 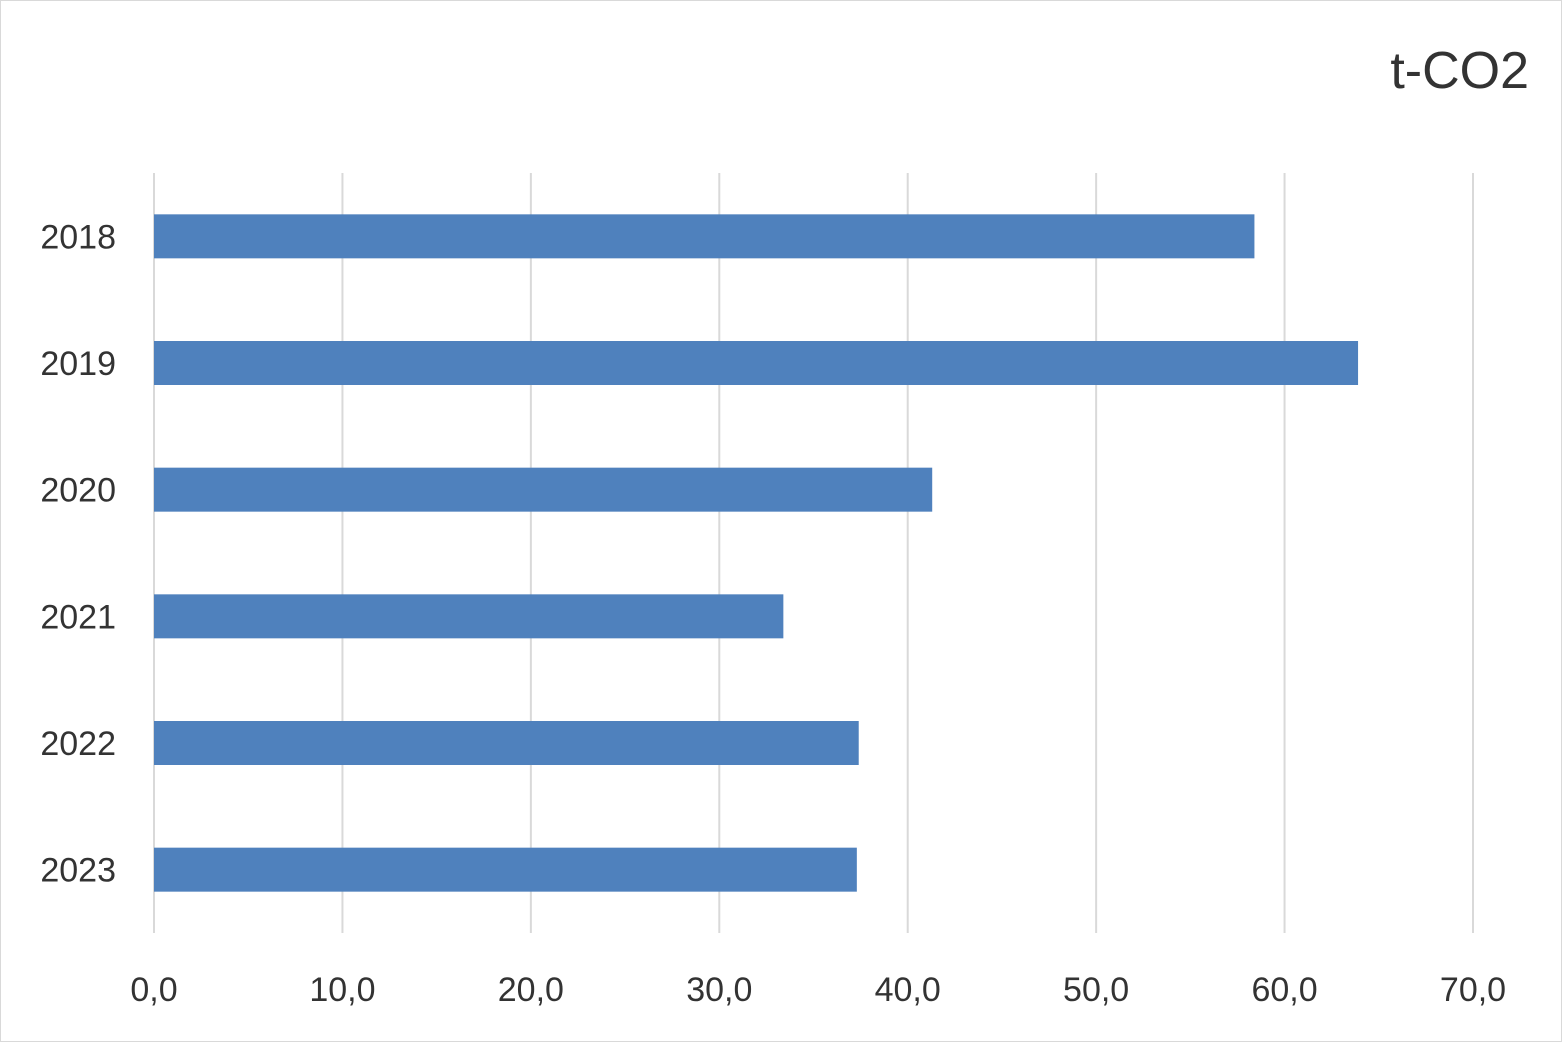 I want to click on bar-2022, so click(x=506, y=743).